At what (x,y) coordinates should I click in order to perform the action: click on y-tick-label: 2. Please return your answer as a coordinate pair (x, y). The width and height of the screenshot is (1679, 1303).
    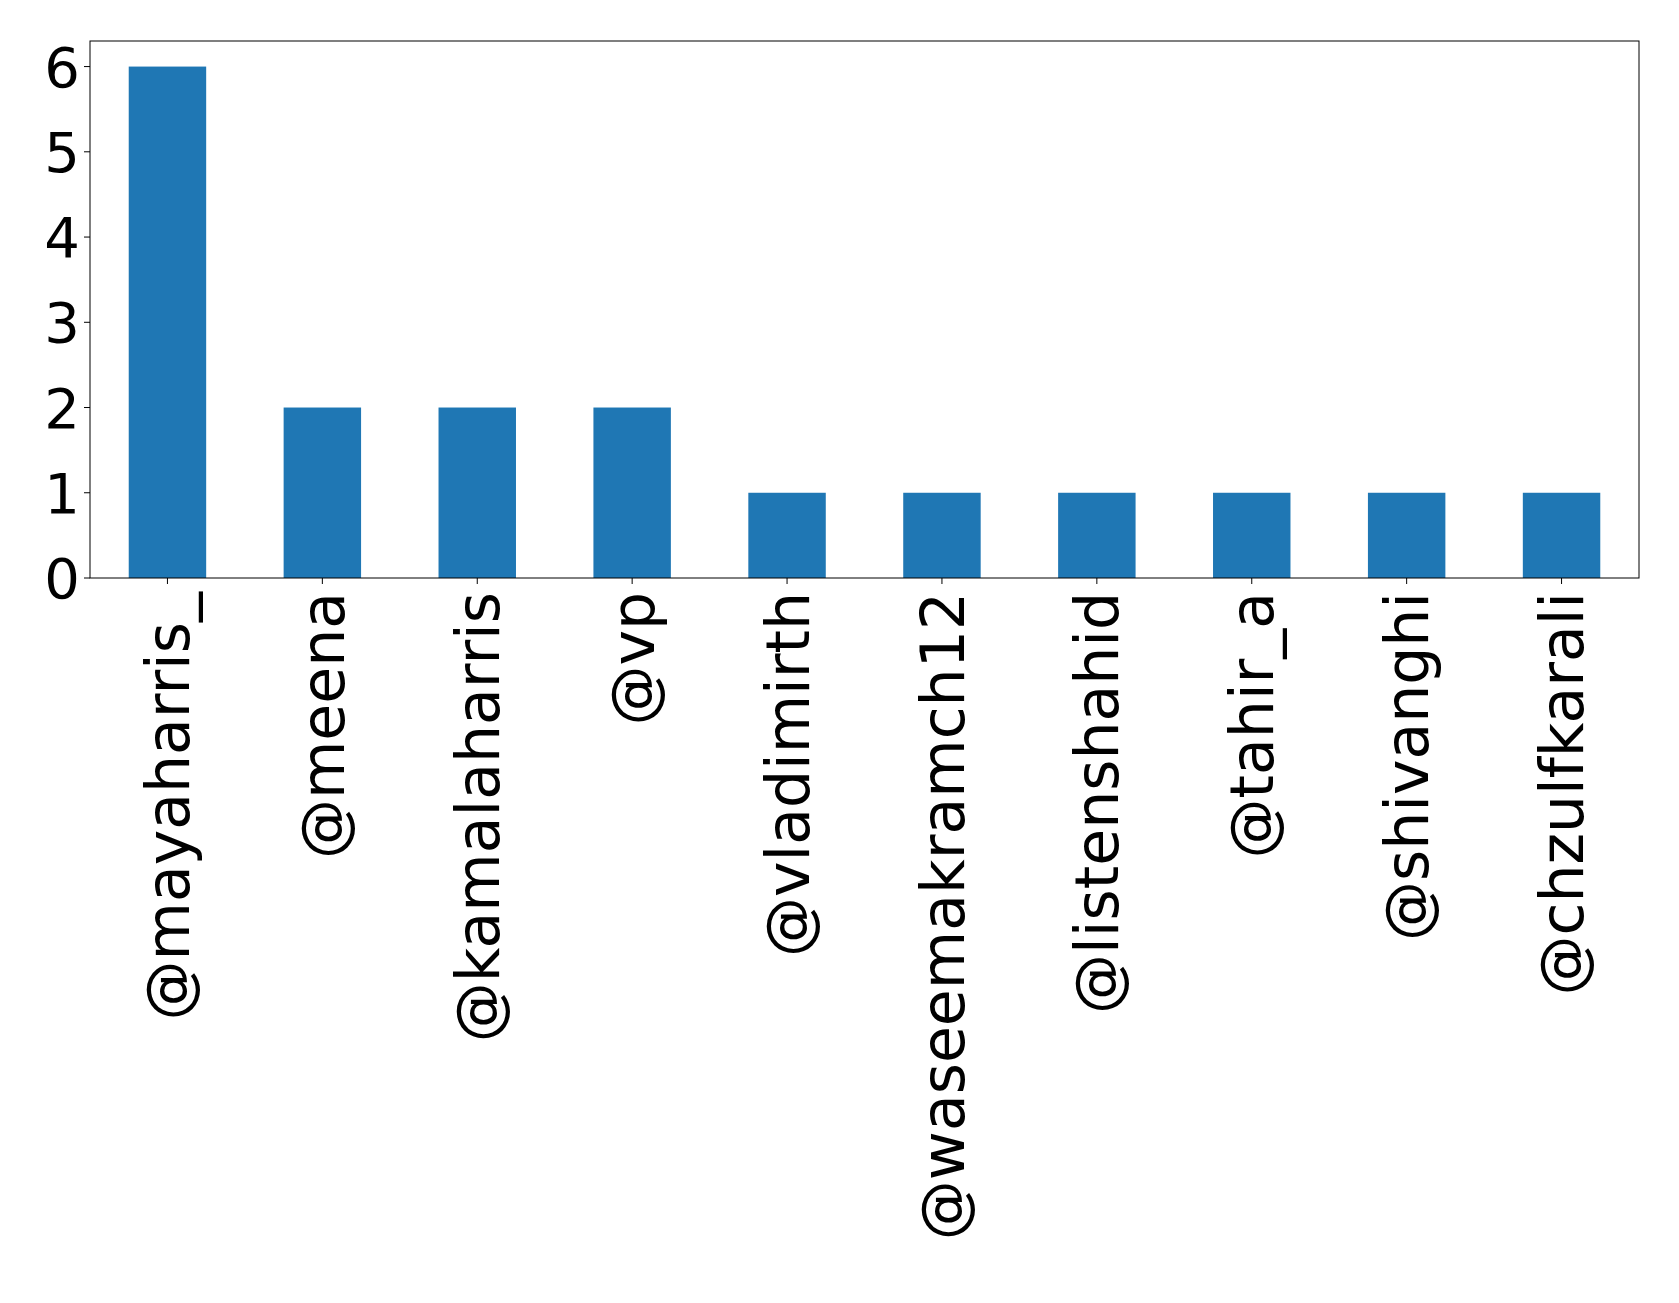
    Looking at the image, I should click on (62, 408).